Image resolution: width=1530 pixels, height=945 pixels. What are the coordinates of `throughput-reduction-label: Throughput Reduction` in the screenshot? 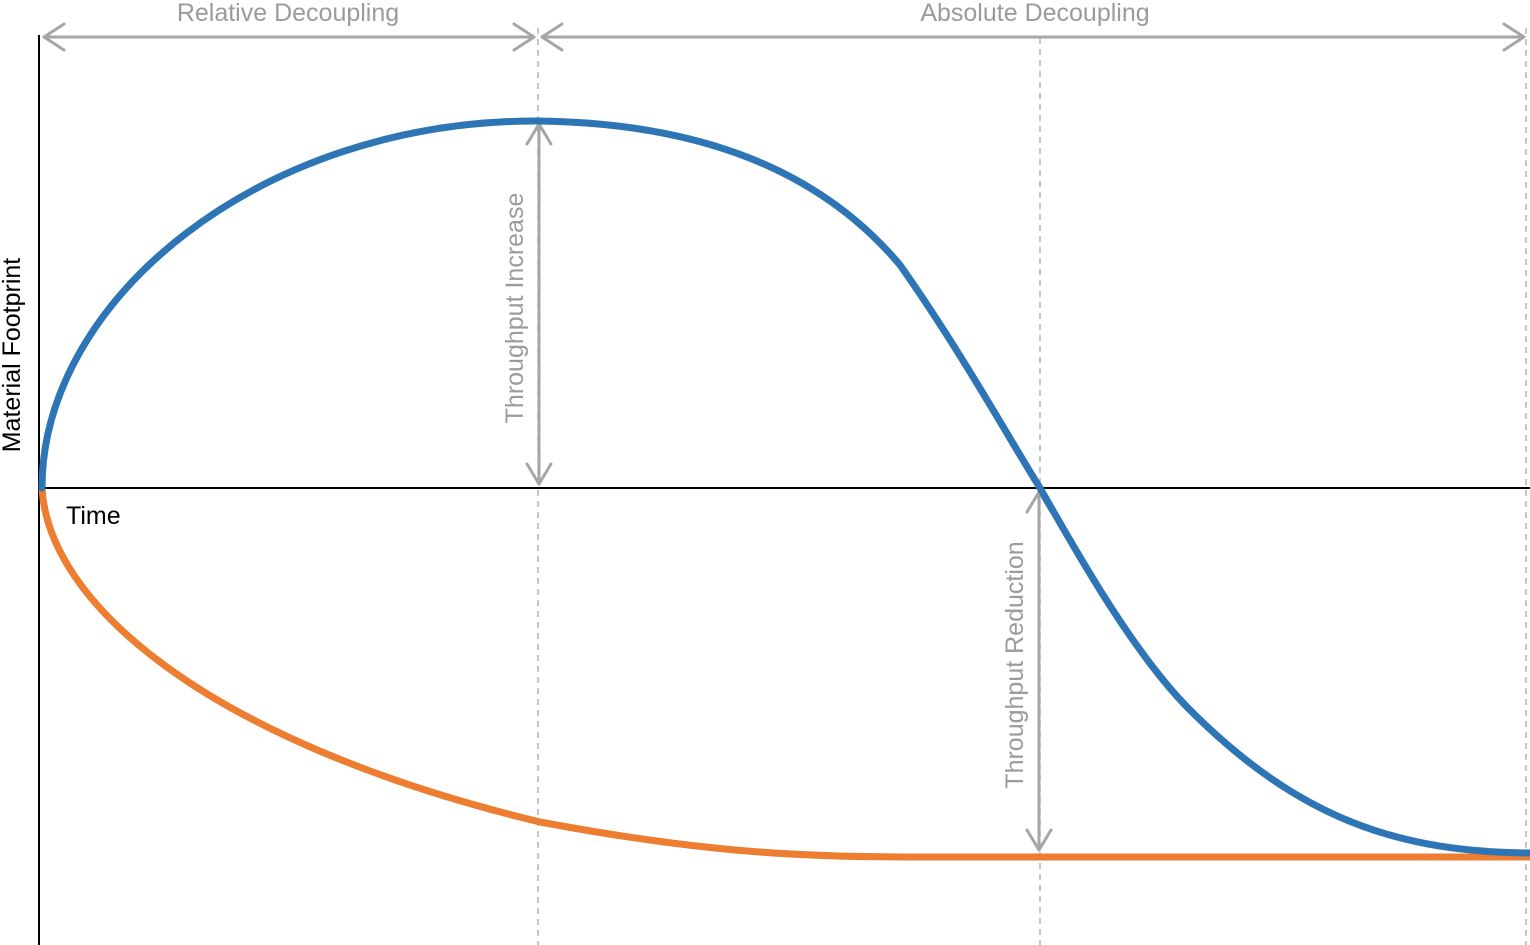 It's located at (1015, 664).